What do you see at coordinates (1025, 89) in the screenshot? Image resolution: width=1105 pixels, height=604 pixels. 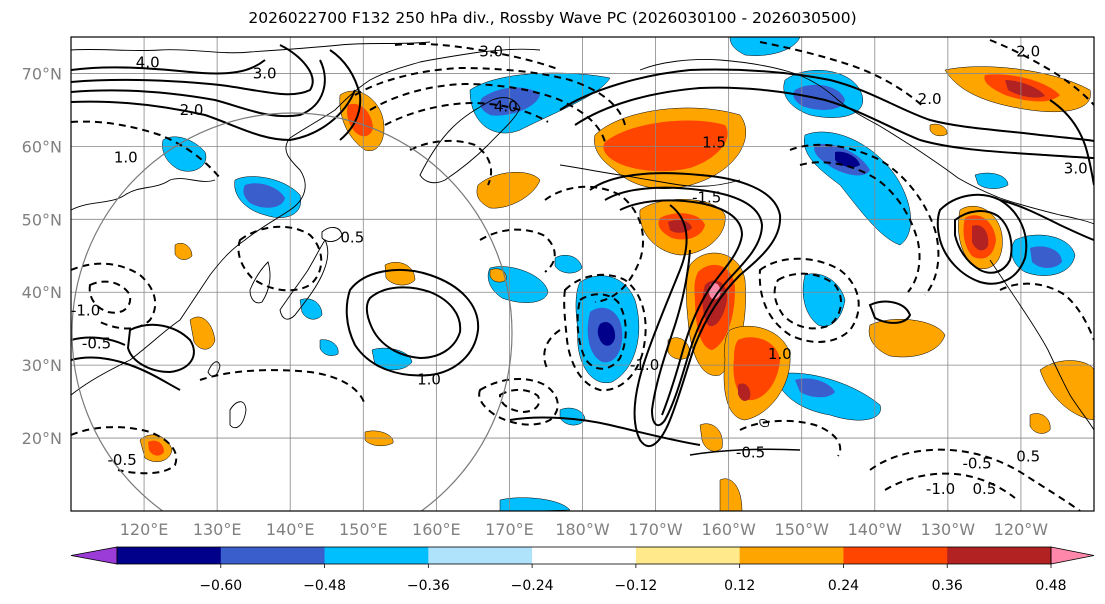 I see `shade-red-ne-pac-deep` at bounding box center [1025, 89].